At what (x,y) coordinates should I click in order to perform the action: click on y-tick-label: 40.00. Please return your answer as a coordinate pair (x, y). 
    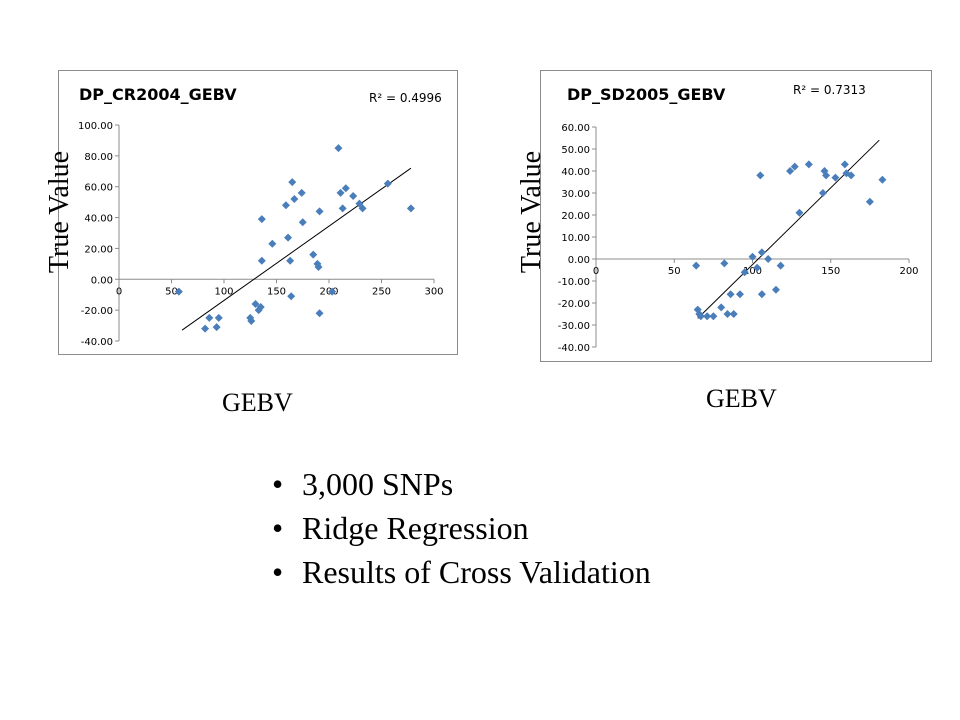
    Looking at the image, I should click on (575, 172).